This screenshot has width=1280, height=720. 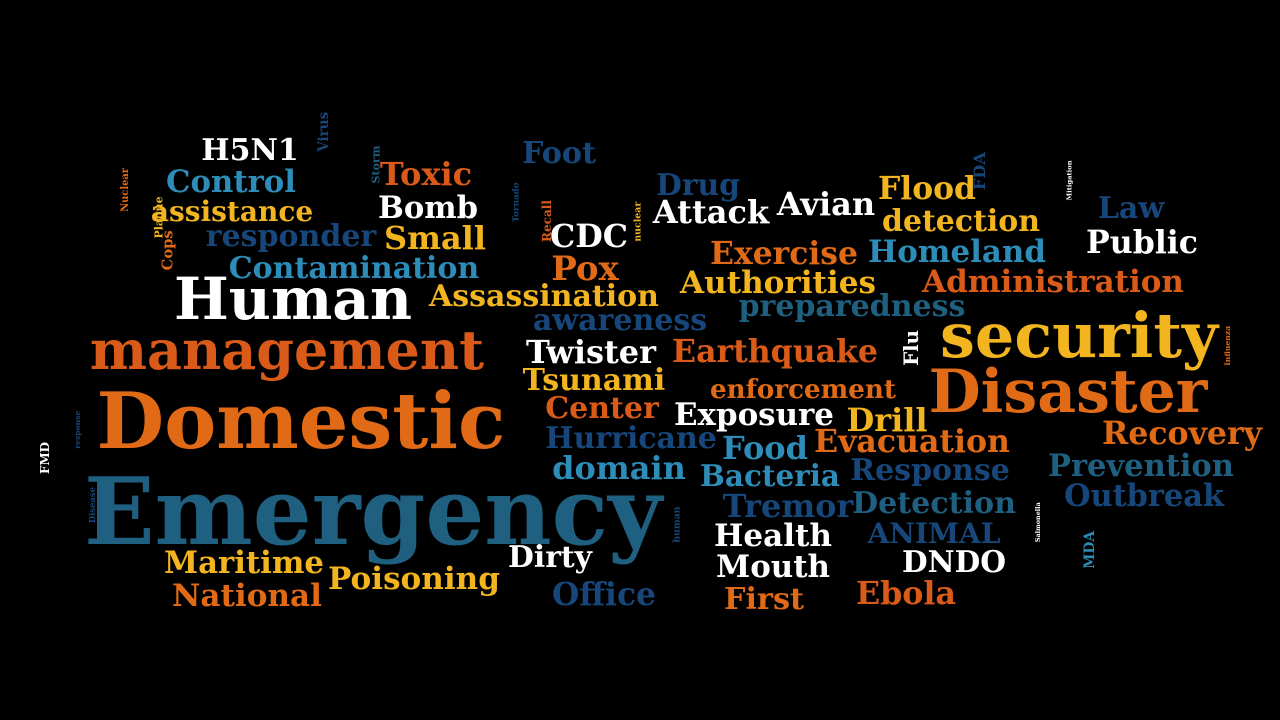 What do you see at coordinates (126, 190) in the screenshot?
I see `word-nuclear-upper: Nuclear` at bounding box center [126, 190].